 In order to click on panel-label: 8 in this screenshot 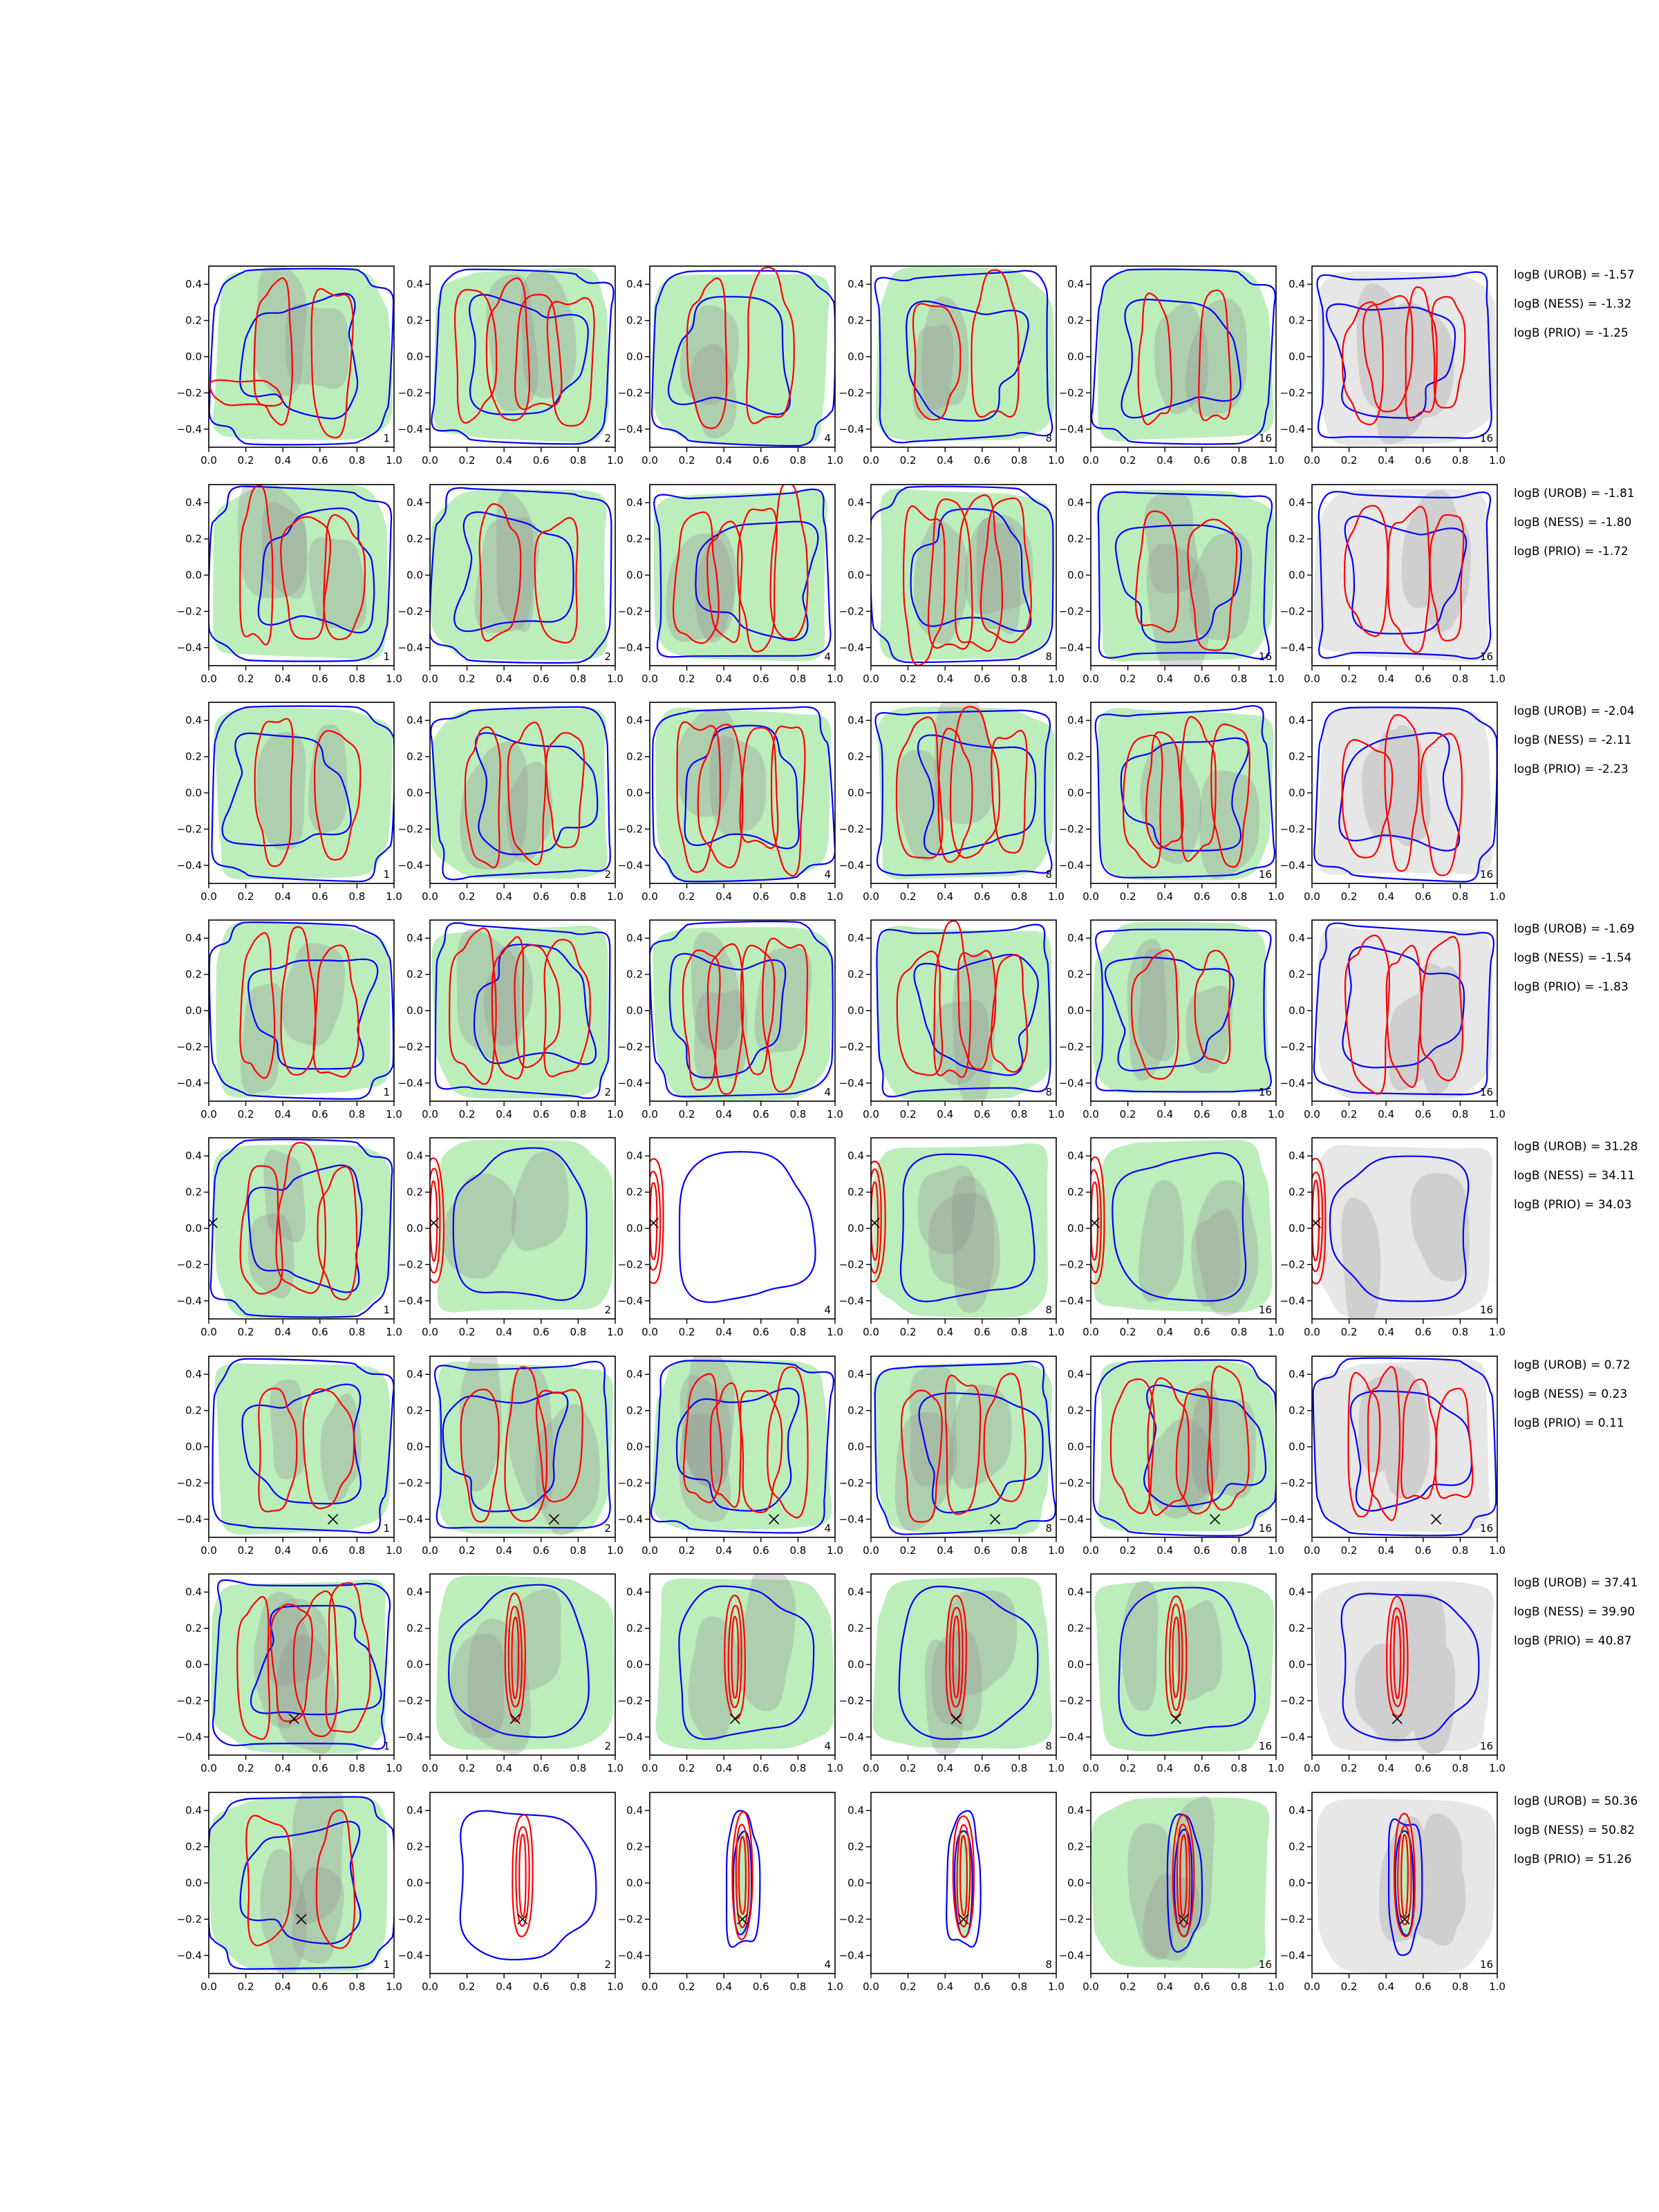, I will do `click(1049, 1746)`.